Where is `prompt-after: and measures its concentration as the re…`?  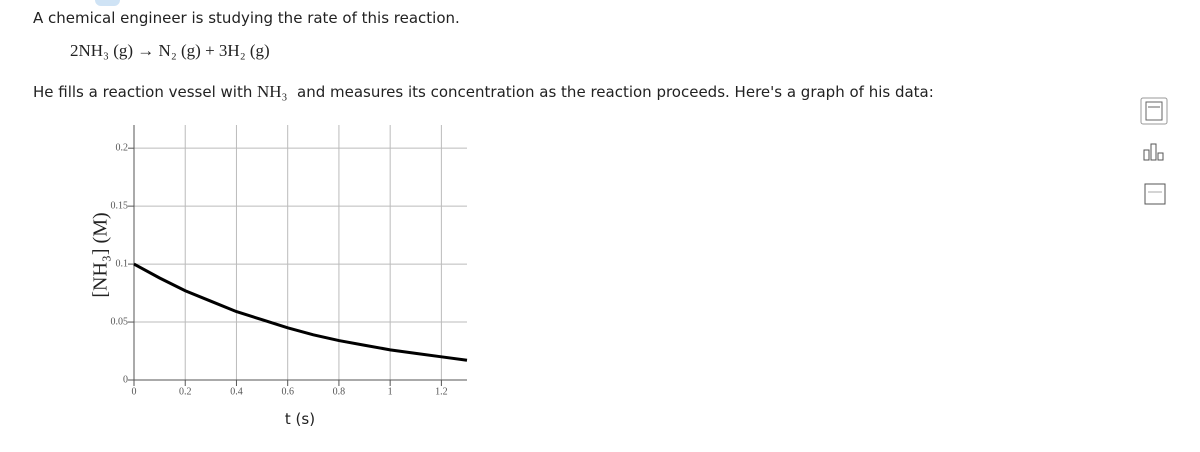 prompt-after: and measures its concentration as the re… is located at coordinates (615, 92).